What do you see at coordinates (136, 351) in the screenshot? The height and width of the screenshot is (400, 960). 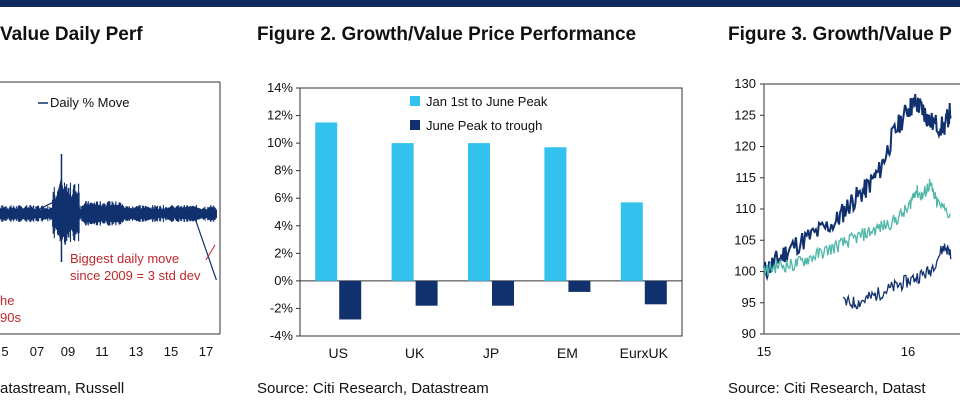 I see `x-tick-label: 13` at bounding box center [136, 351].